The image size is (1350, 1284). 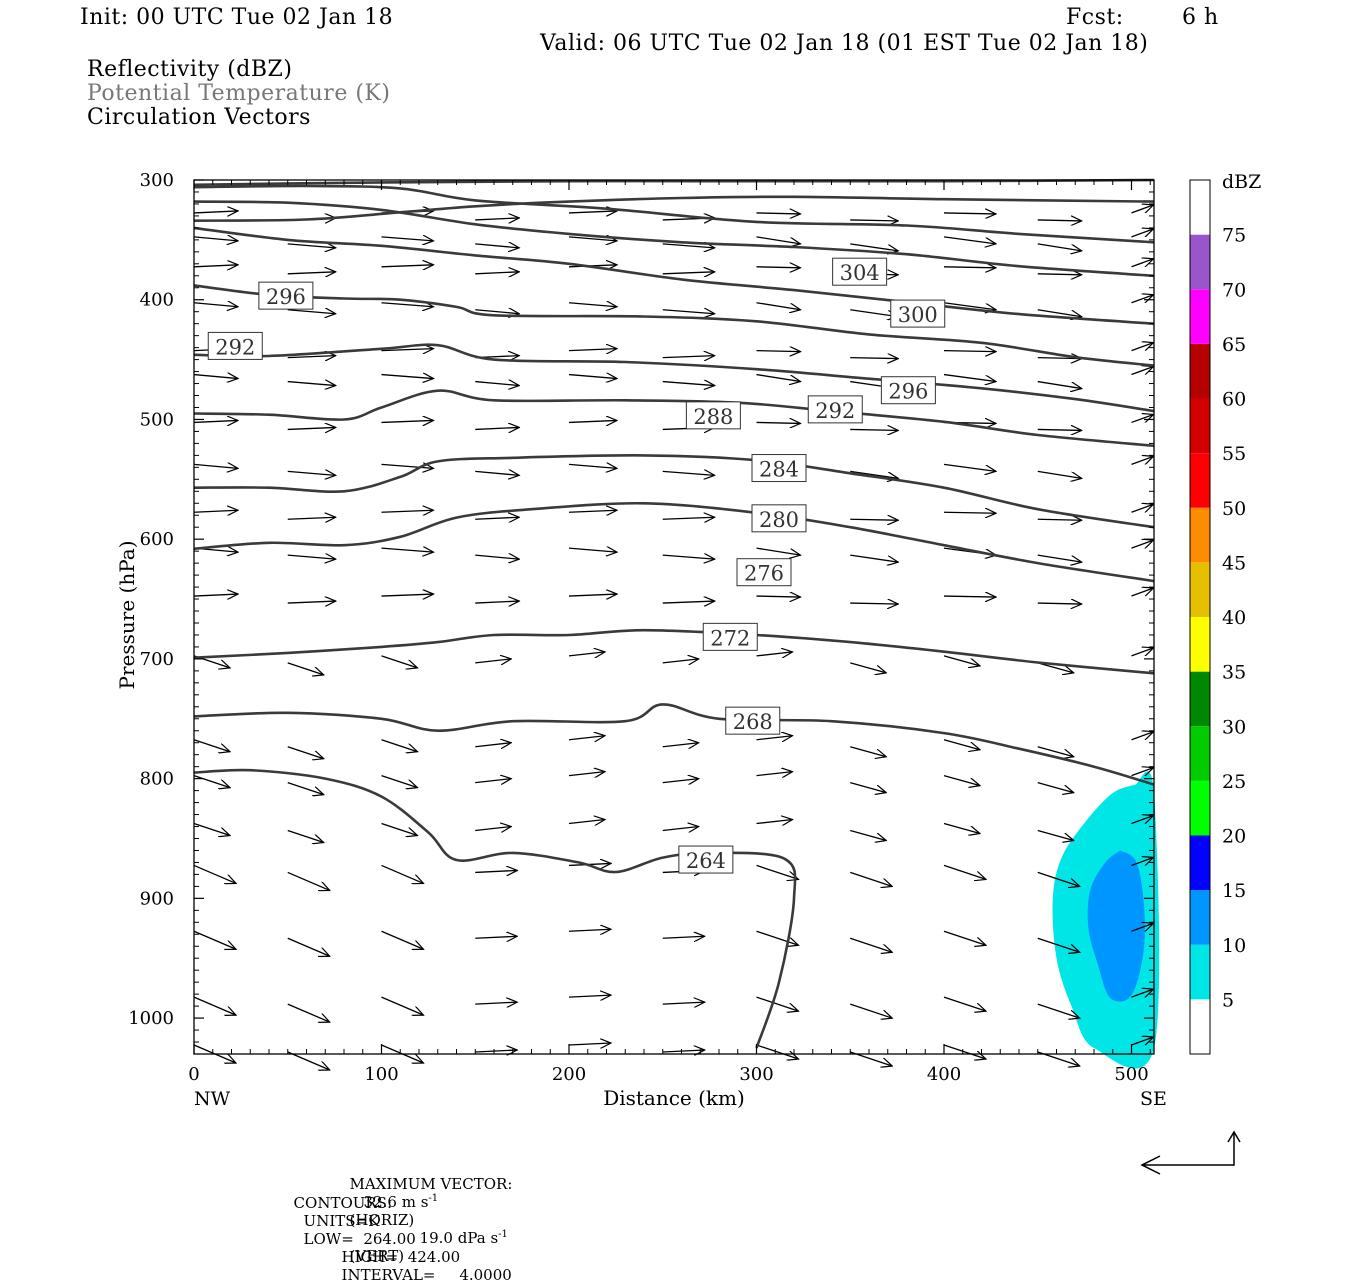 I want to click on y-tick-label: 900, so click(x=157, y=898).